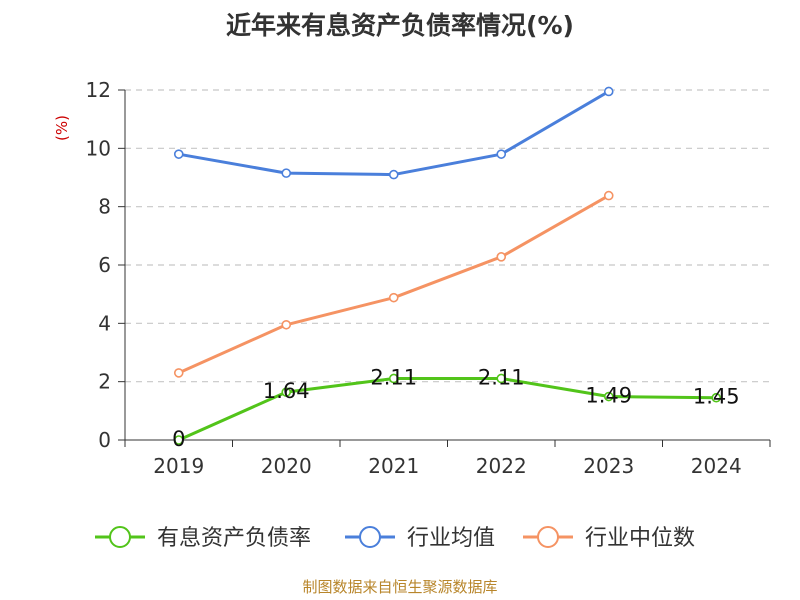 This screenshot has width=800, height=600. I want to click on y-tick-label: 4, so click(104, 323).